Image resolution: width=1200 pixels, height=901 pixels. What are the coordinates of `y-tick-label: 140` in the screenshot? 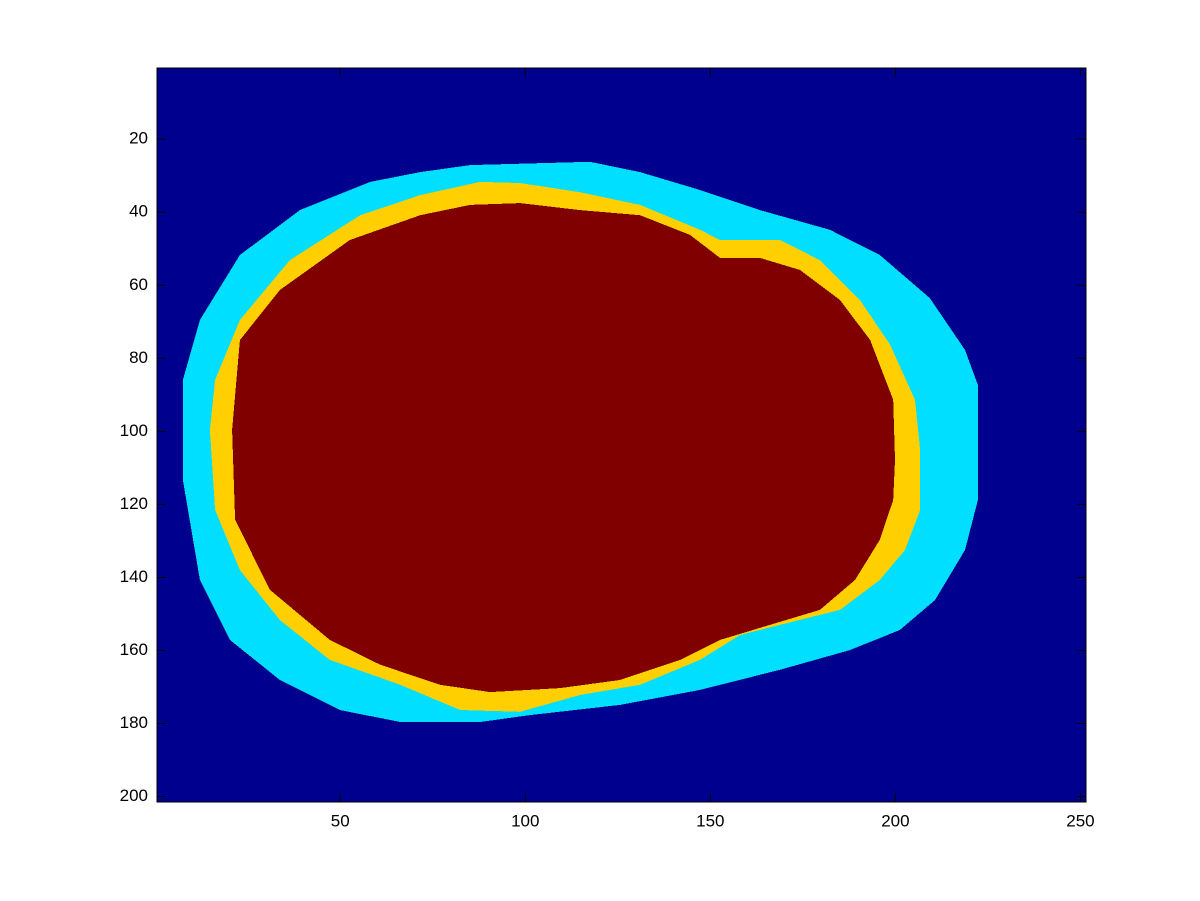 It's located at (134, 576).